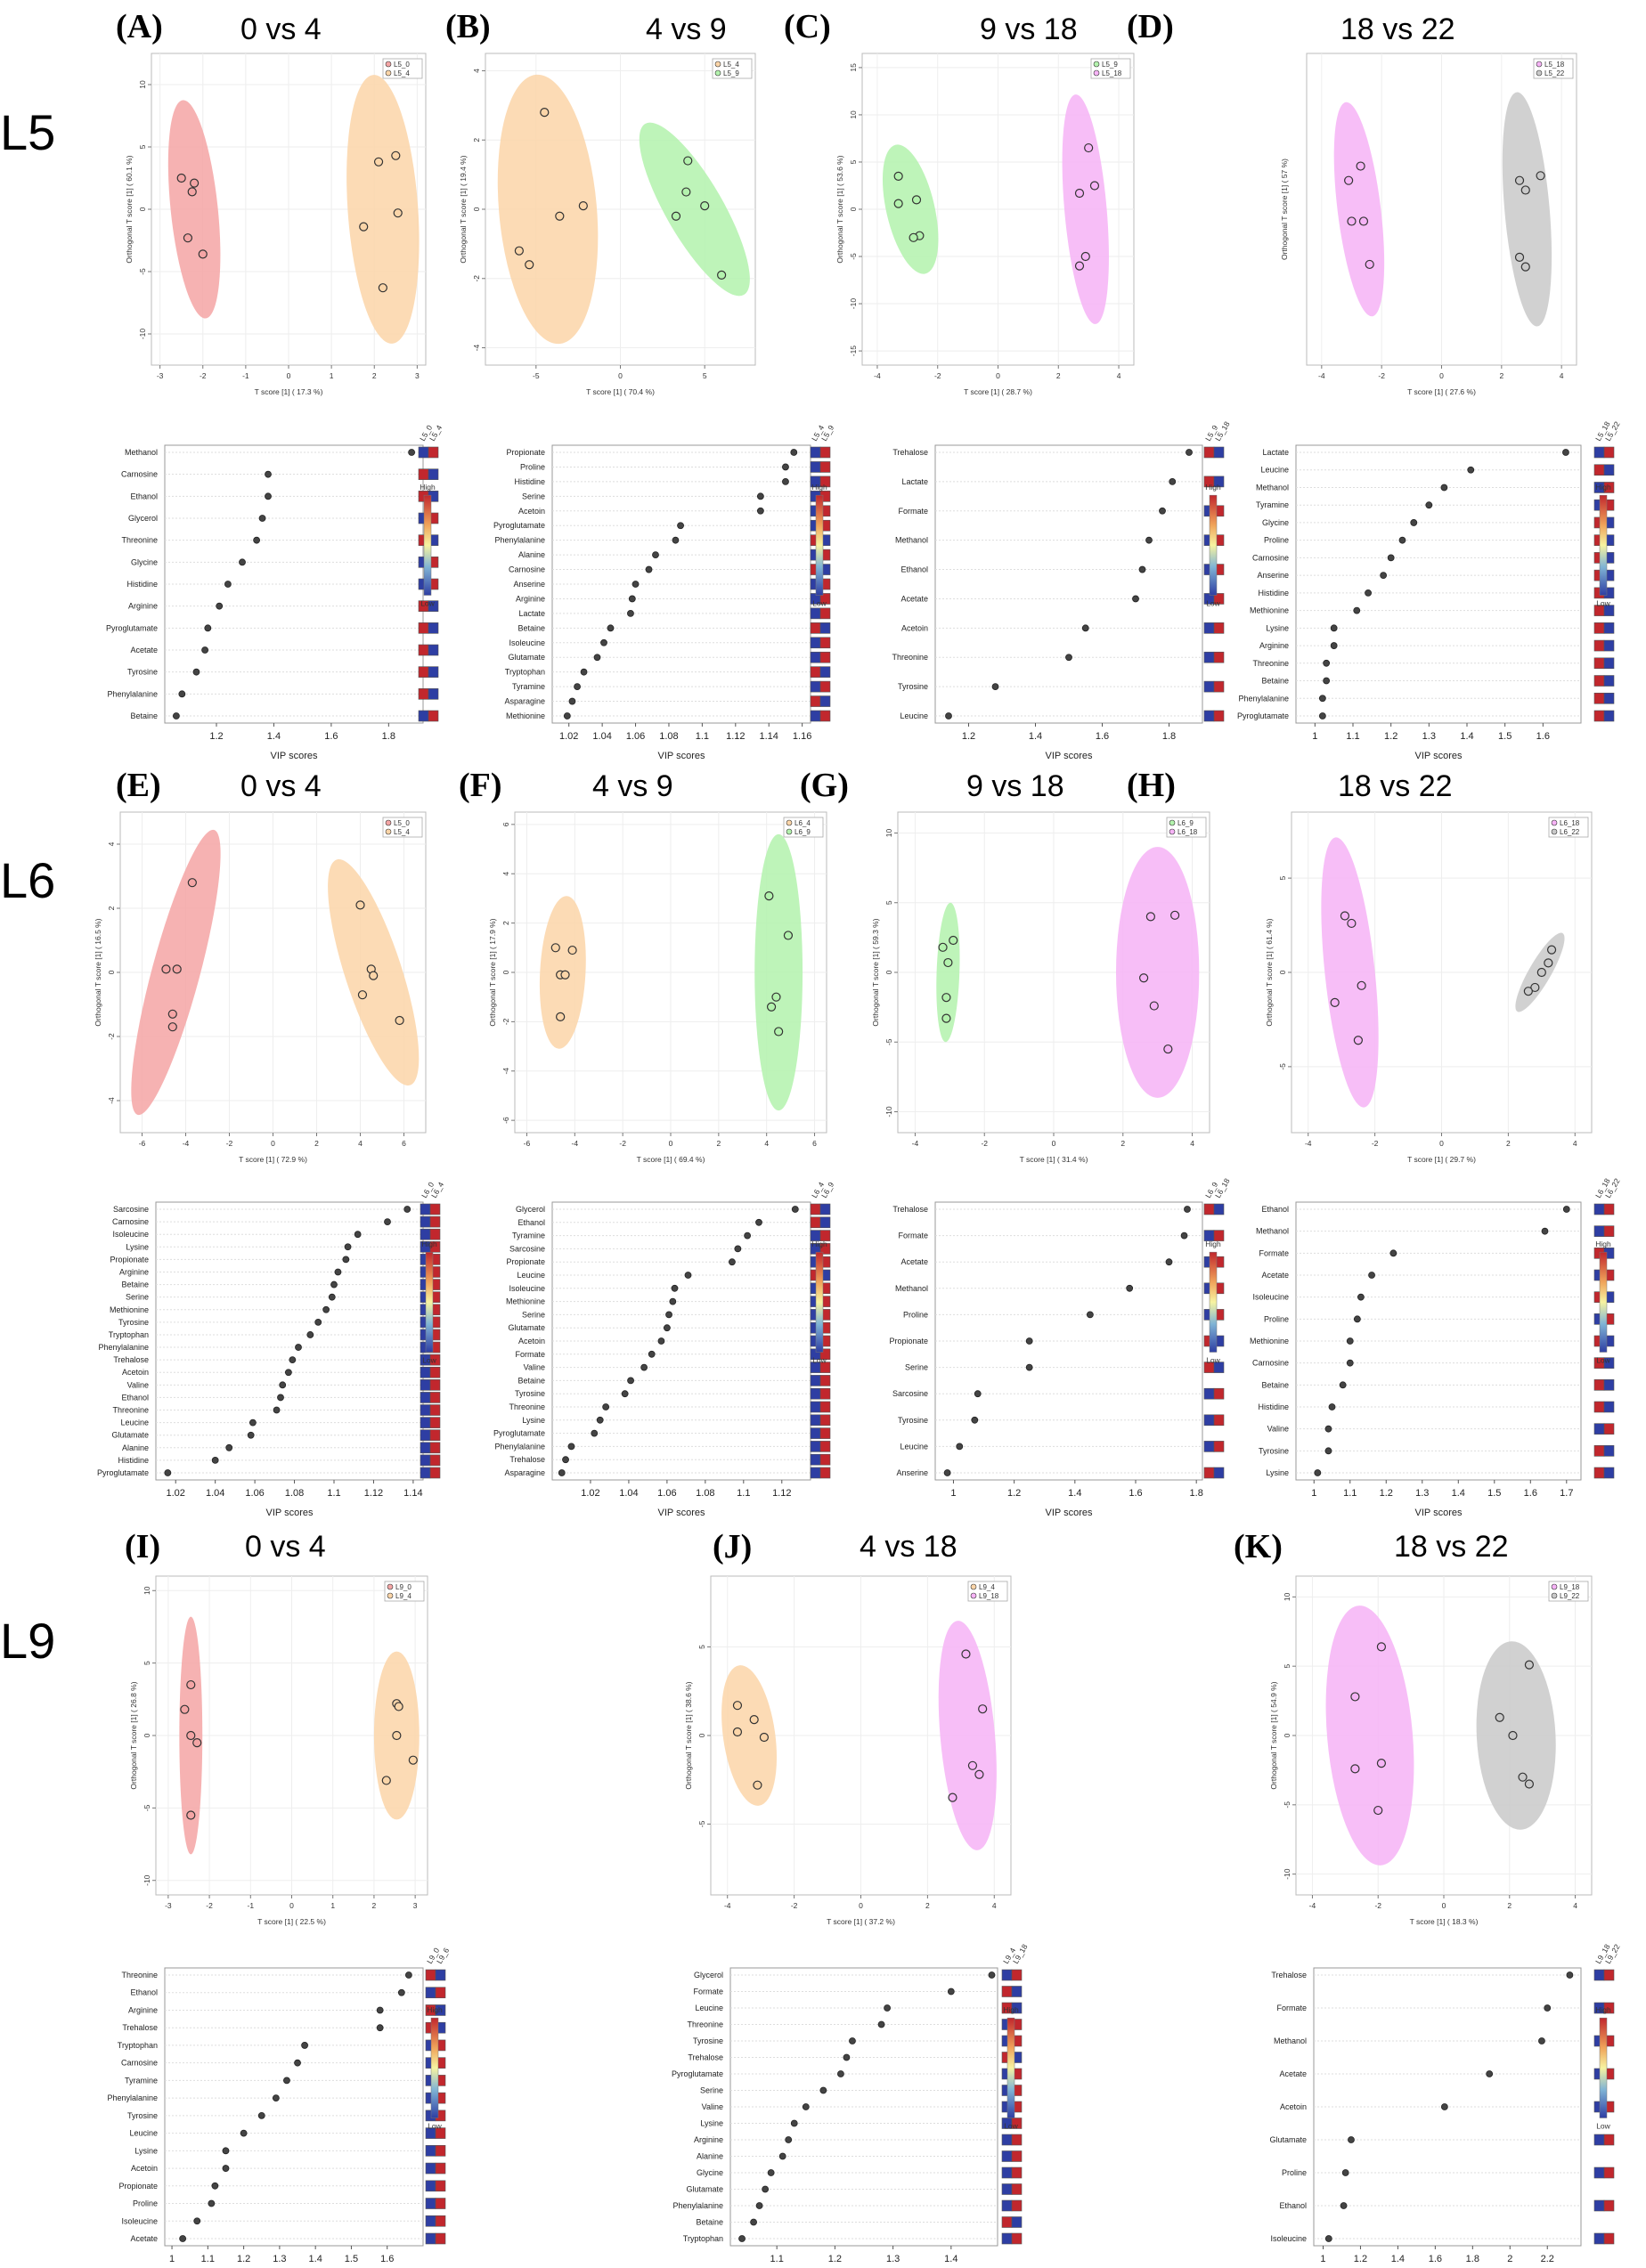  Describe the element at coordinates (731, 73) in the screenshot. I see `legend-entry: L5_9` at that location.